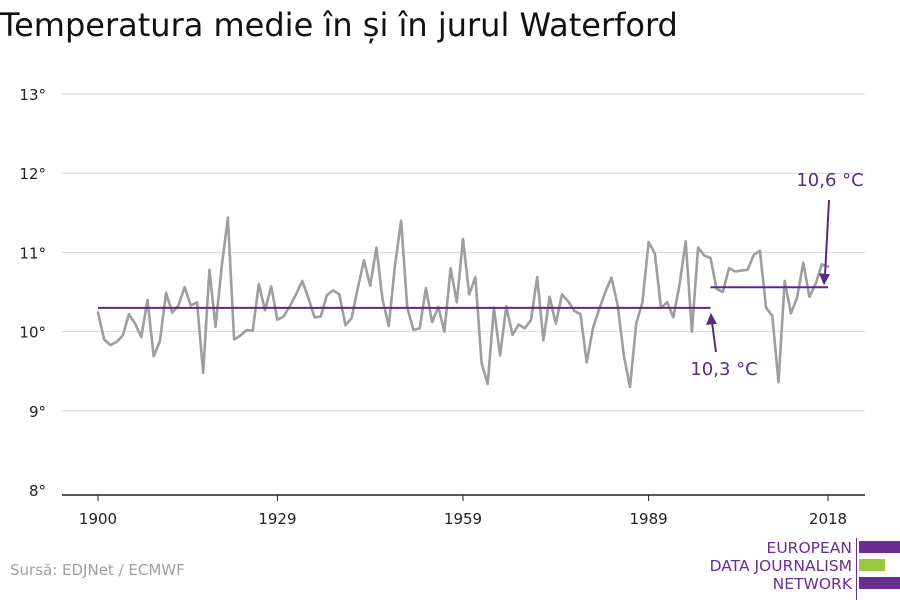 The width and height of the screenshot is (900, 600). I want to click on y-tick-label: 11°, so click(32, 253).